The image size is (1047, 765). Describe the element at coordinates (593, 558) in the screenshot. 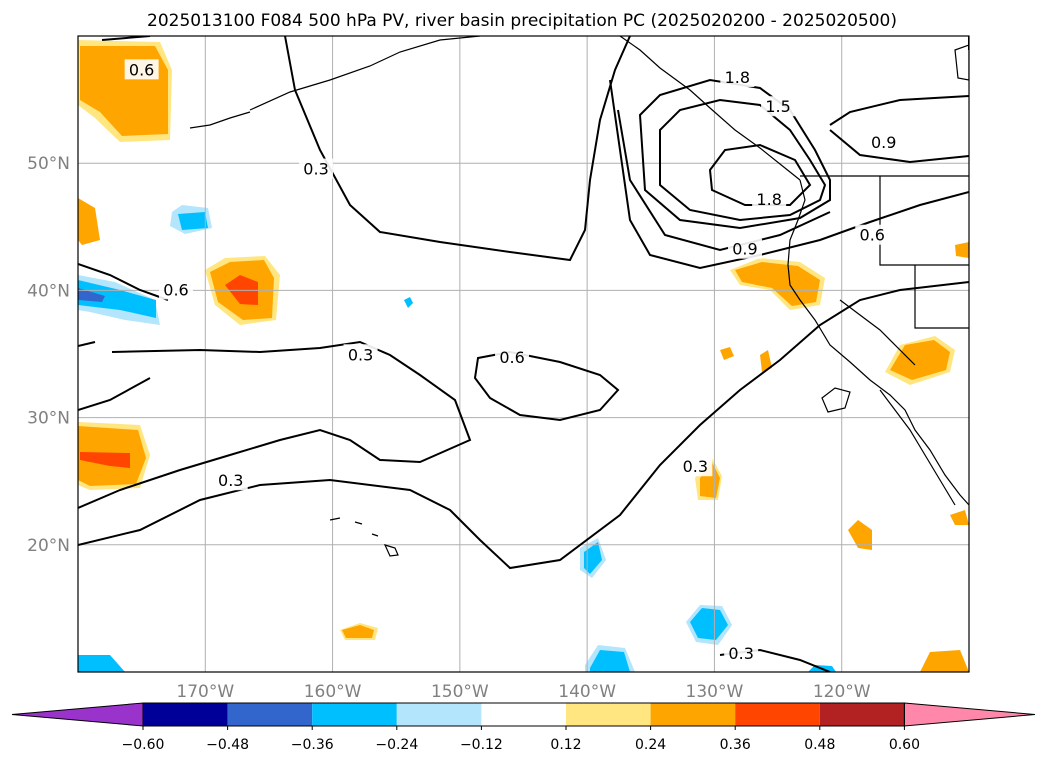

I see `shade-blue-s19-core` at that location.